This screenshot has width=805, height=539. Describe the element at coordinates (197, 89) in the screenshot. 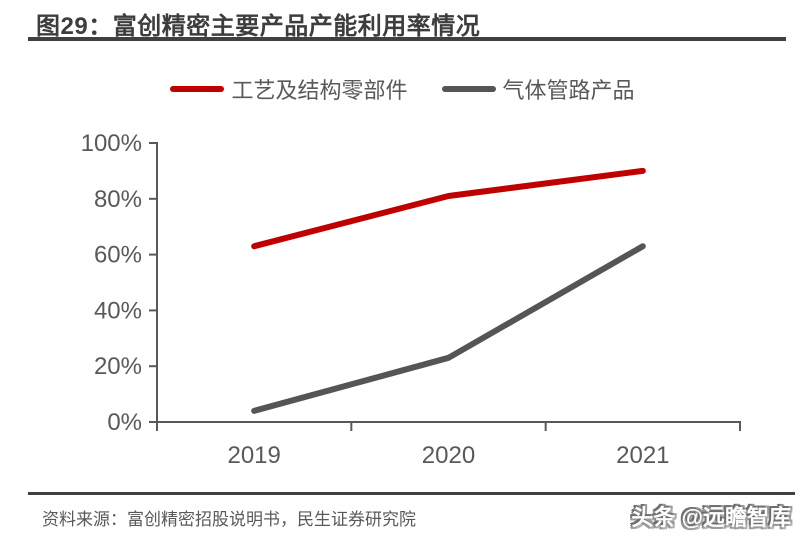

I see `legend-swatch-red` at that location.